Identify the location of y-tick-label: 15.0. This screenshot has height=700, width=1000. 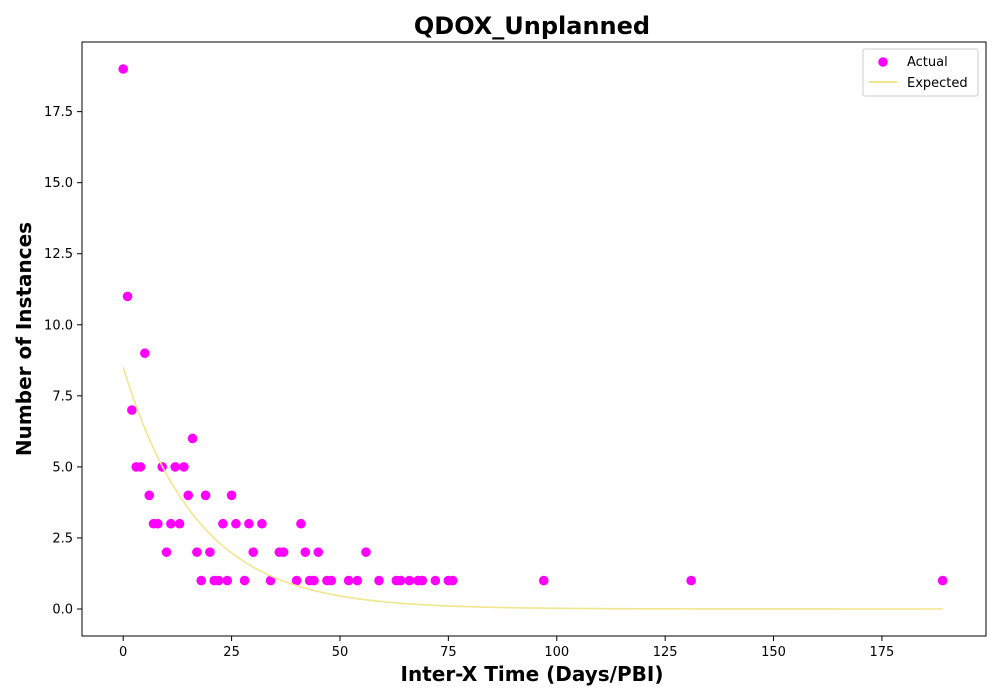
(58, 183).